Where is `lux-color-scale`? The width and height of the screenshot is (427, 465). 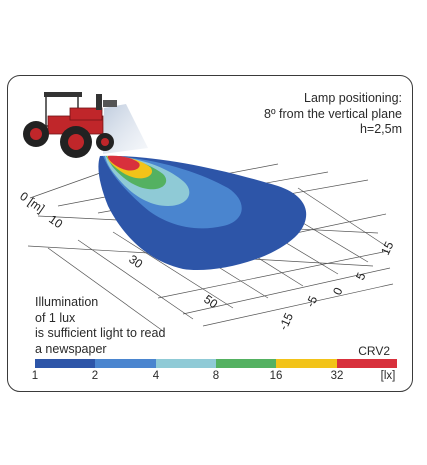
lux-color-scale is located at coordinates (216, 363).